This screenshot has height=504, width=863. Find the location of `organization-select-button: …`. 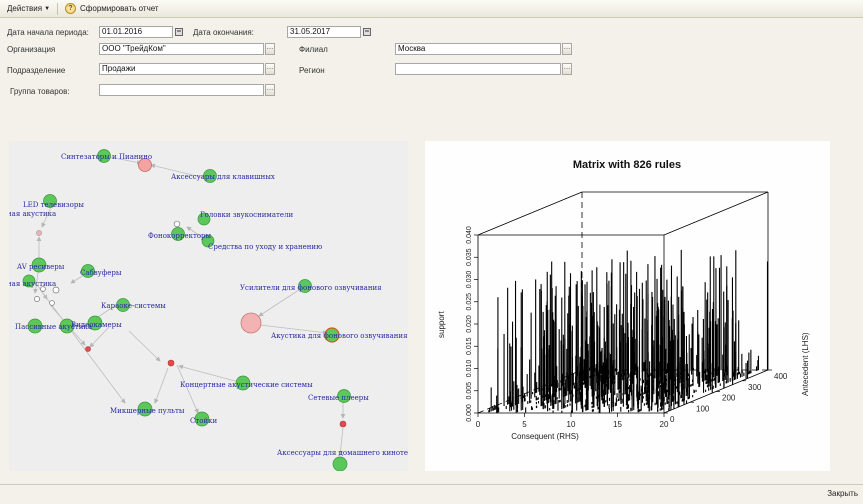

organization-select-button: … is located at coordinates (270, 49).